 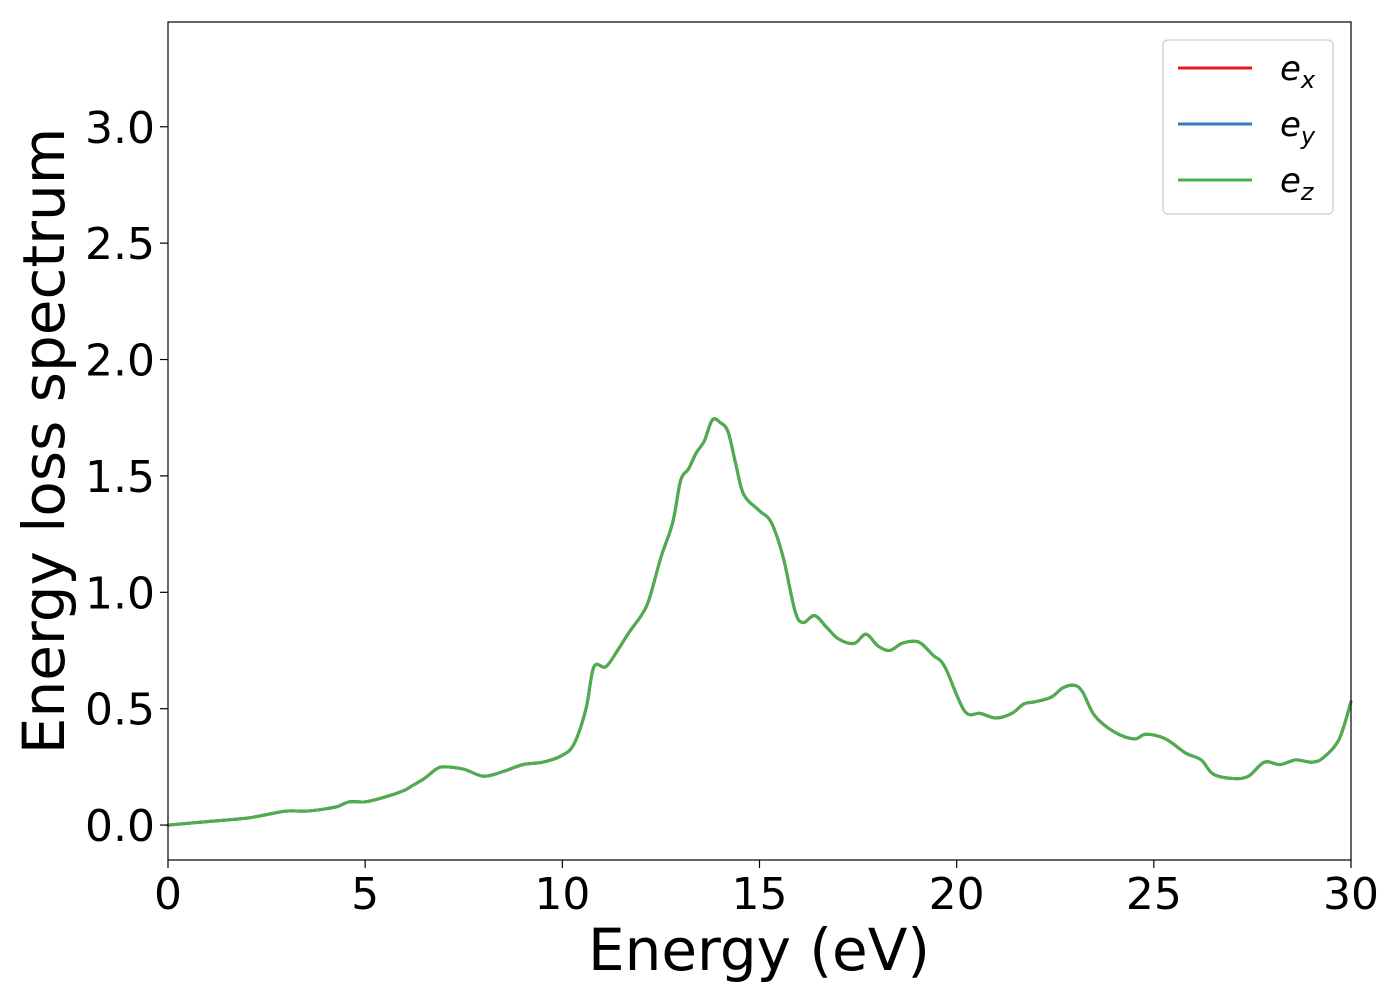 I want to click on y-tick-label: 0.0, so click(x=120, y=826).